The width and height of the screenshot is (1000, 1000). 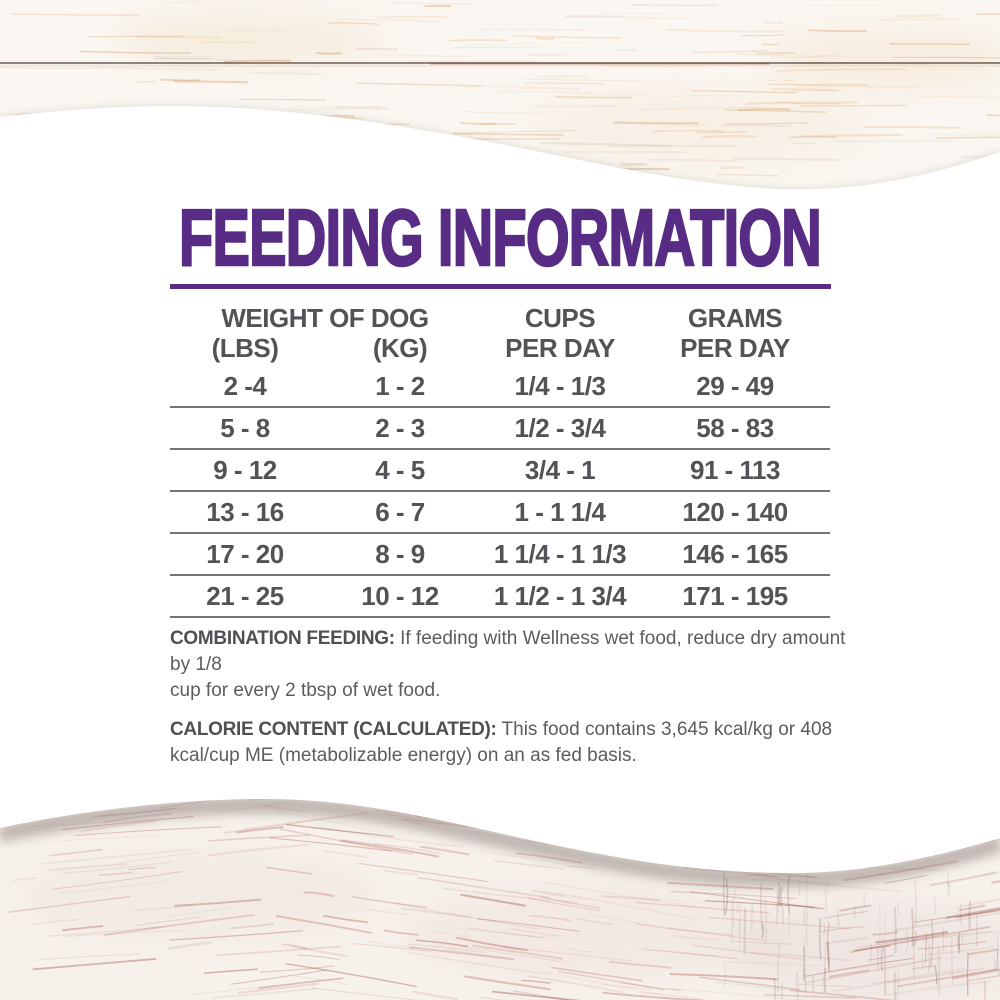 What do you see at coordinates (735, 553) in the screenshot?
I see `cell-grams: 146 - 165` at bounding box center [735, 553].